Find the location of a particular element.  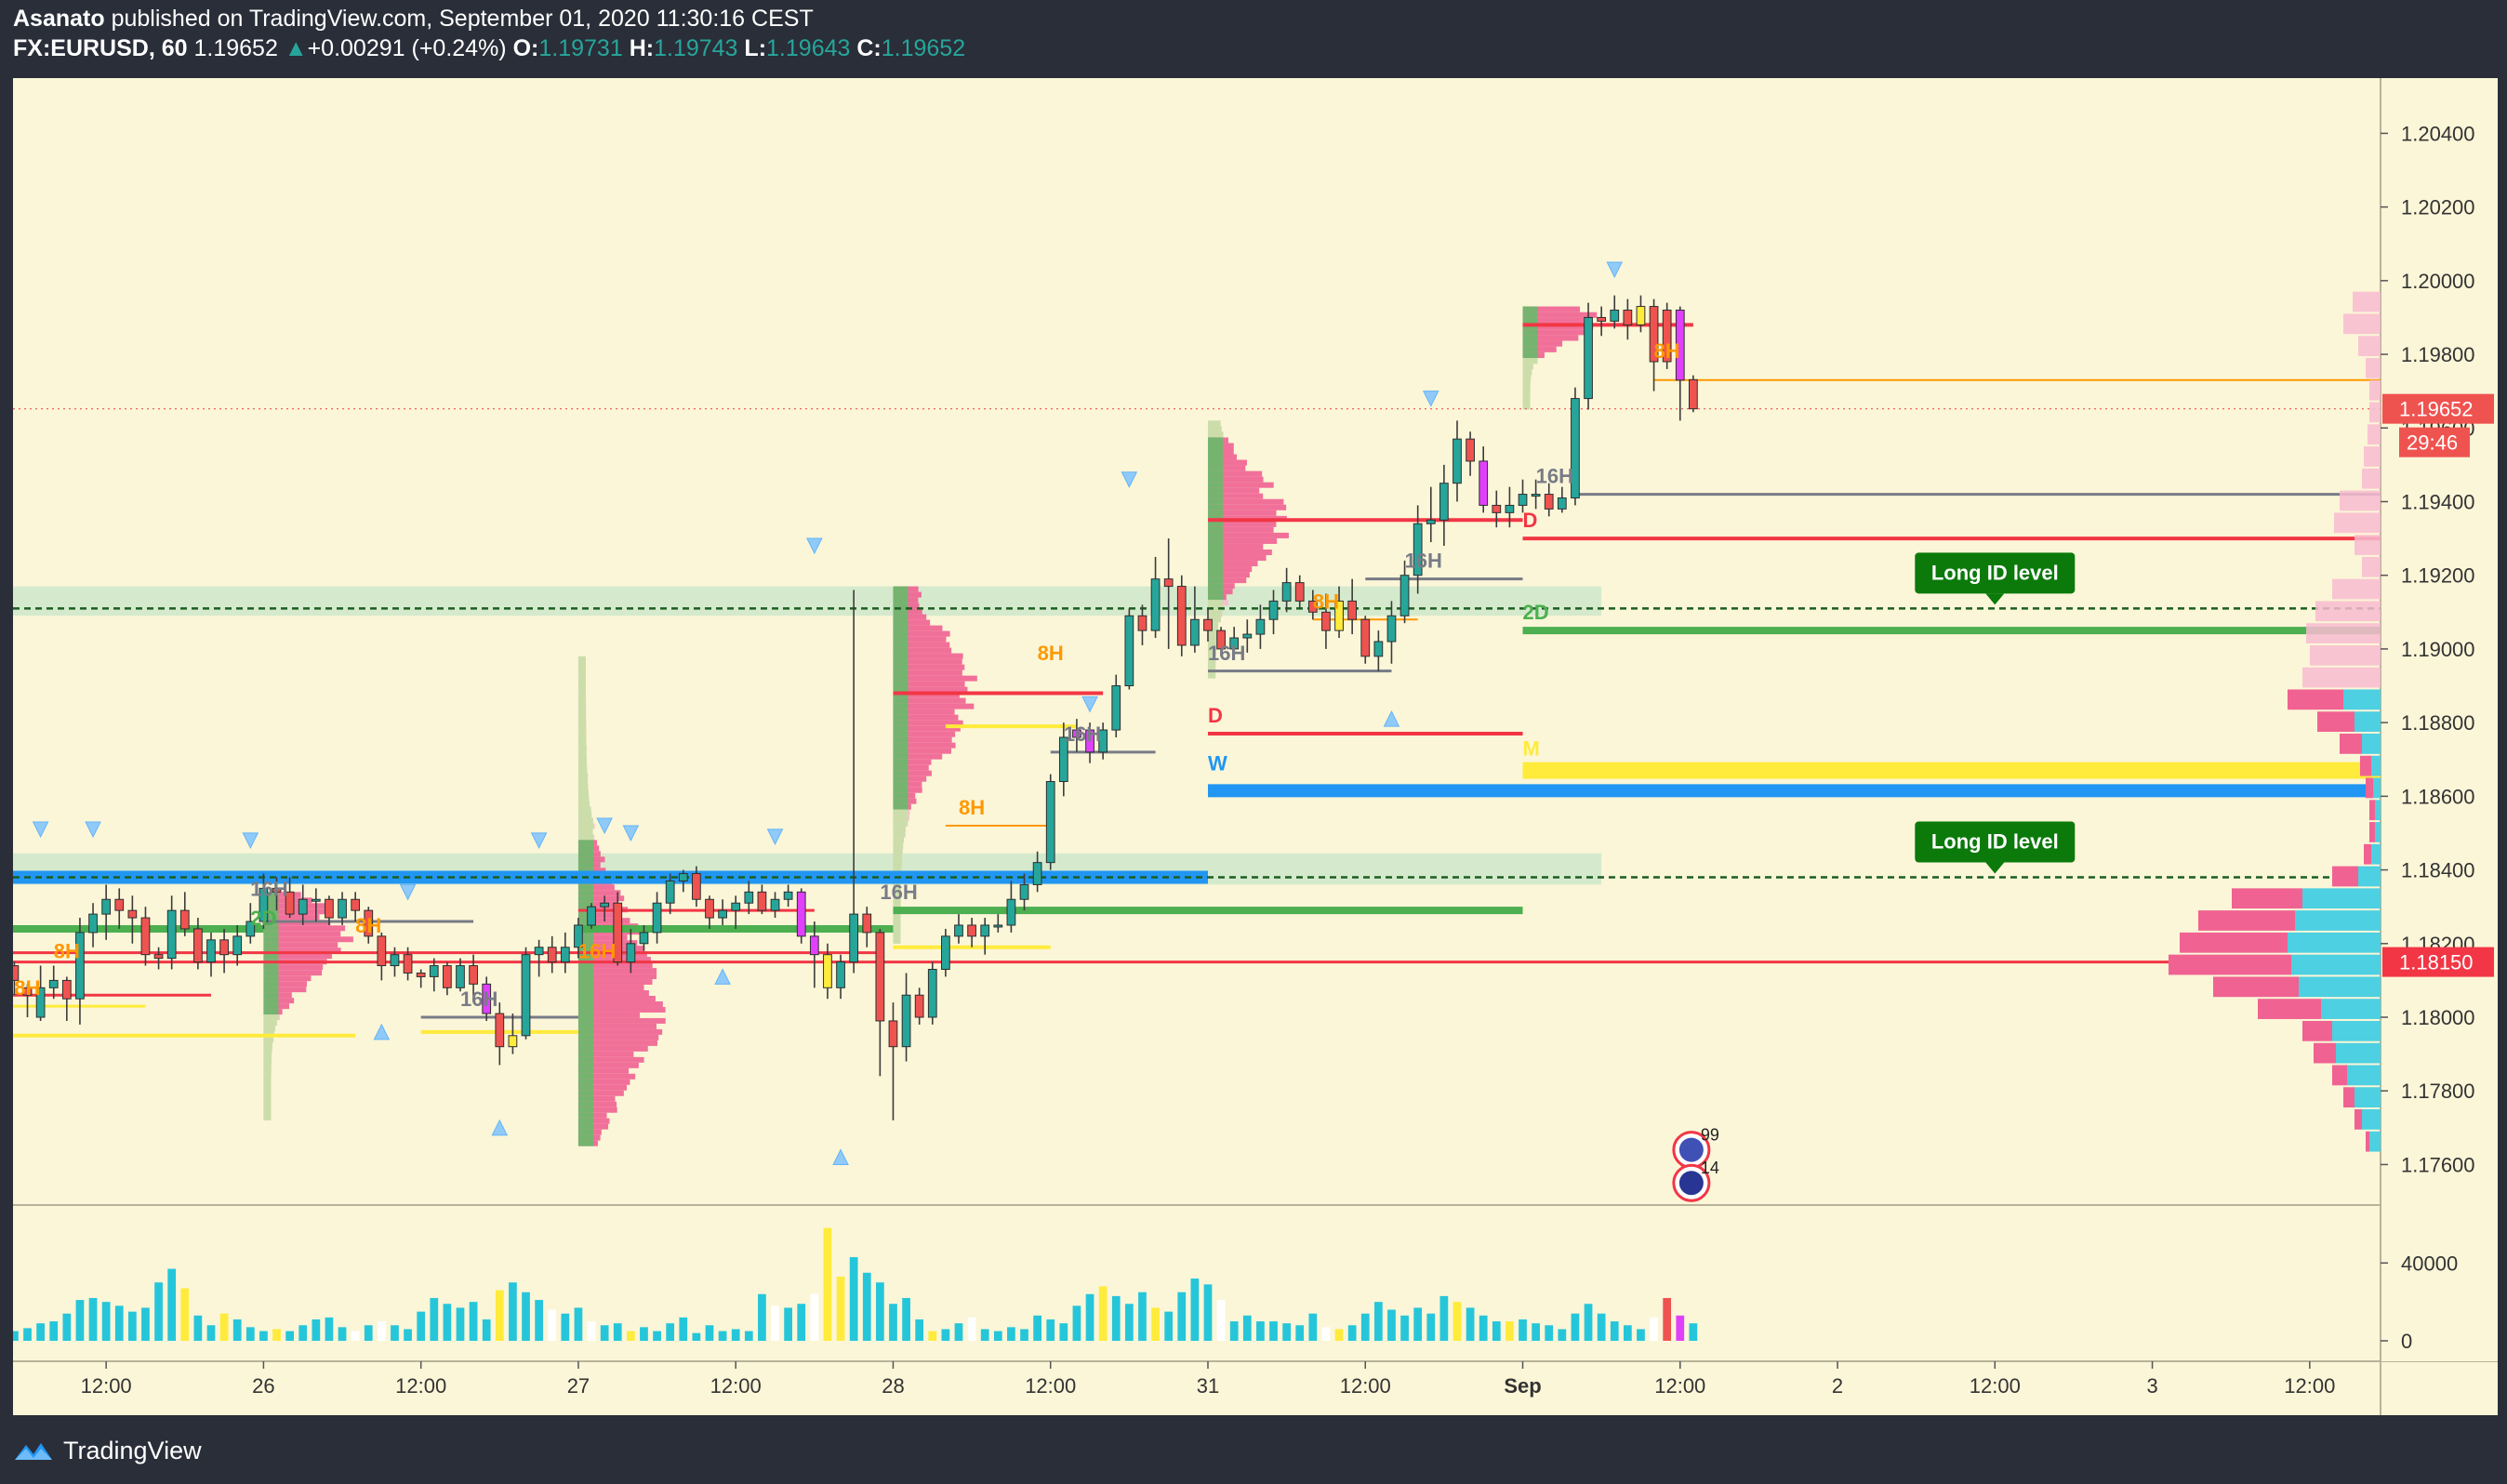

open-value: 1.19731 is located at coordinates (580, 48).